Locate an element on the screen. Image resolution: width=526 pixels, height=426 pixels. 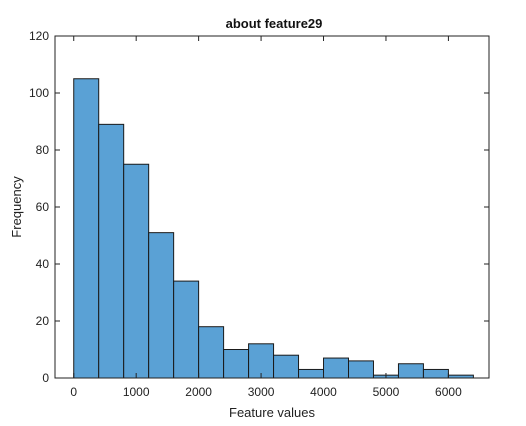
y-tick-label: 60 is located at coordinates (43, 207).